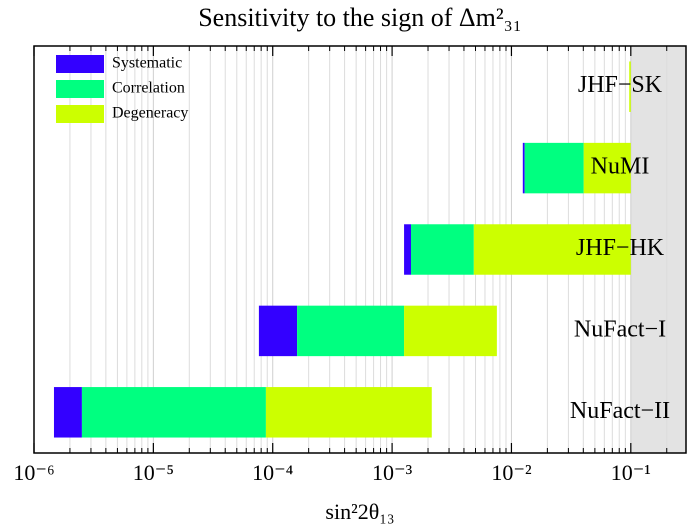 The width and height of the screenshot is (687, 532). I want to click on x-tick-label: 10⁻⁵, so click(153, 472).